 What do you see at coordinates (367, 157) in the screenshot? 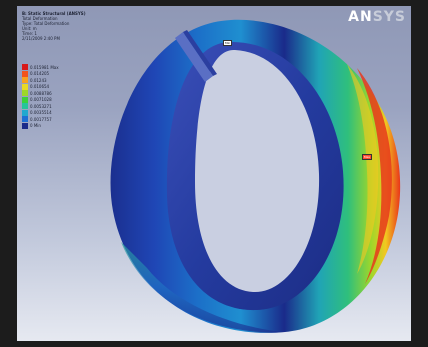
I see `max-probe-label: Max` at bounding box center [367, 157].